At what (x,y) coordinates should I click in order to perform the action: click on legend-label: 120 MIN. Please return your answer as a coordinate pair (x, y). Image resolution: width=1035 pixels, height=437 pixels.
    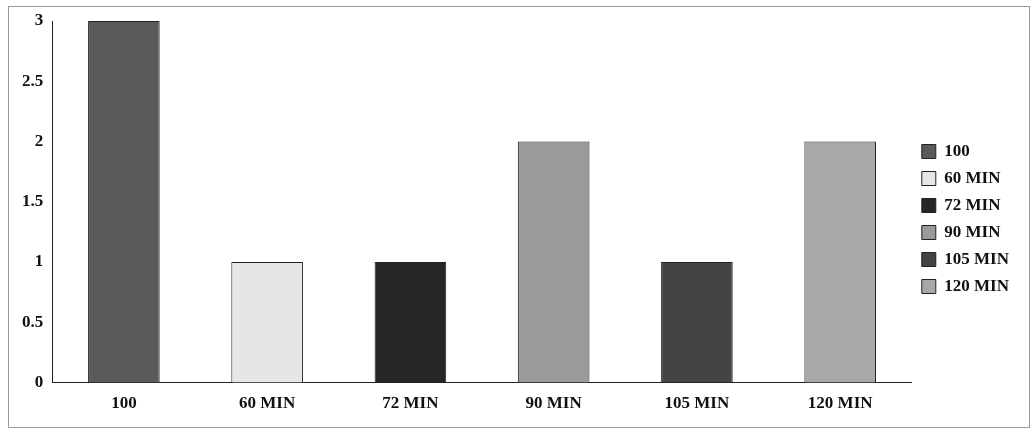
    Looking at the image, I should click on (977, 285).